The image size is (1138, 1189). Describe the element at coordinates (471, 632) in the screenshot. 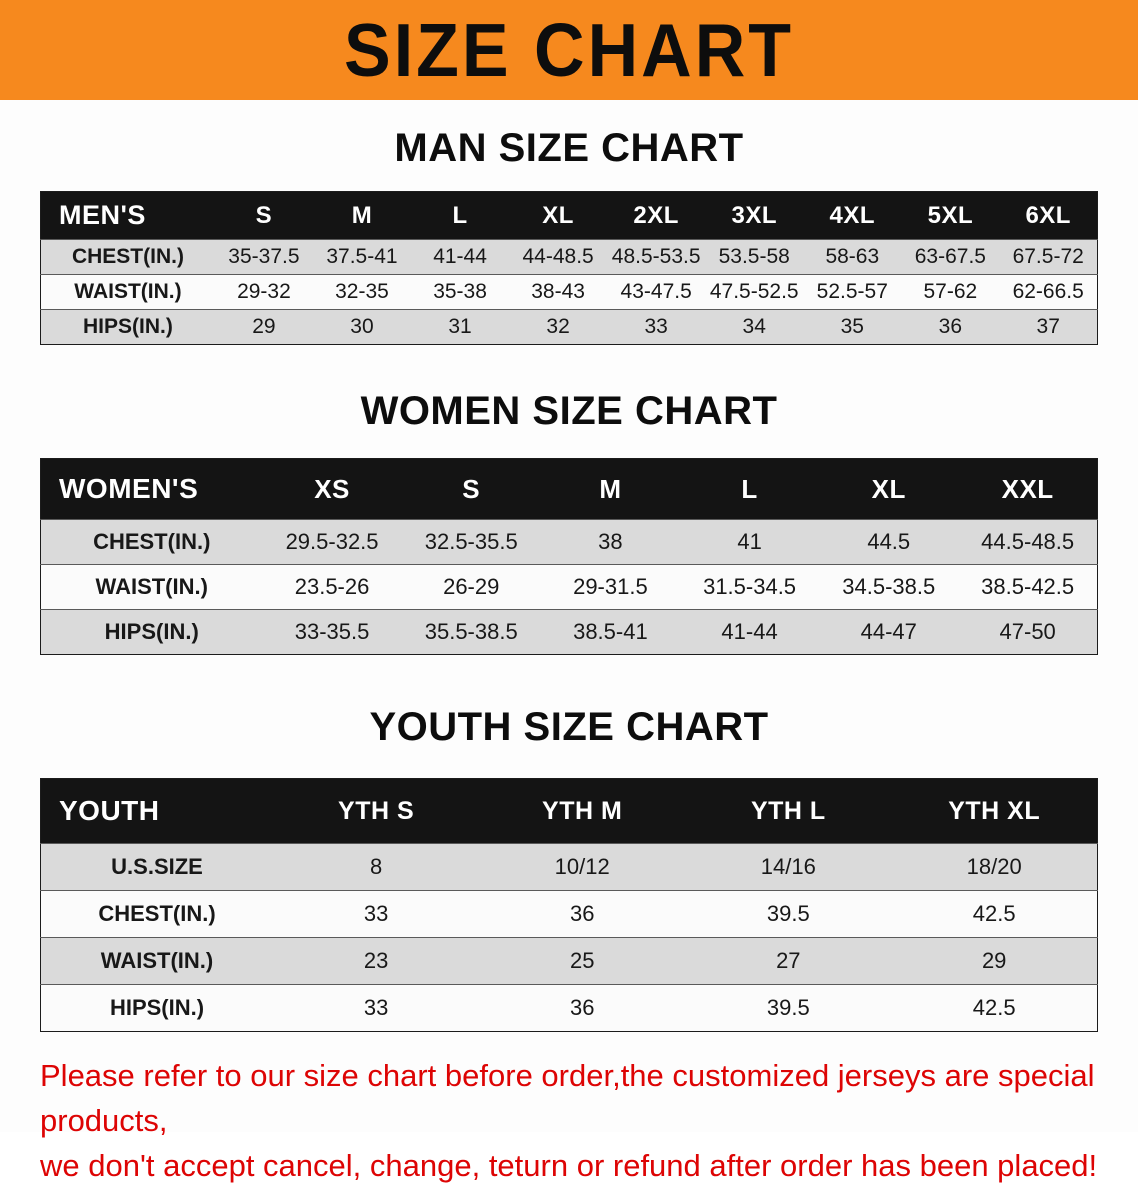

I see `size-value-cell: 35.5-38.5` at that location.